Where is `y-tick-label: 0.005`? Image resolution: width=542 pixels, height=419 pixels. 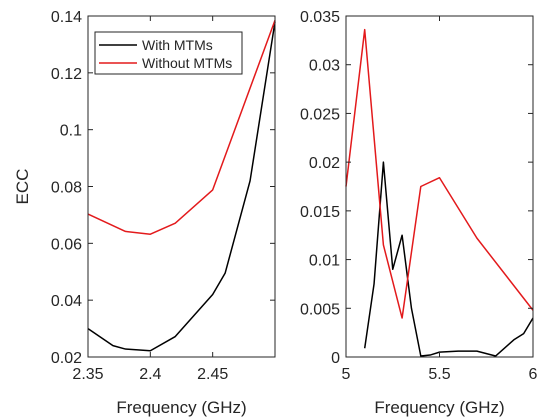
y-tick-label: 0.005 is located at coordinates (320, 309).